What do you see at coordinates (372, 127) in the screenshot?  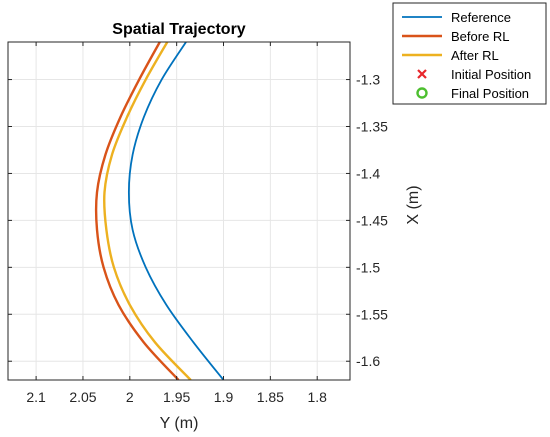 I see `y-tick-label: -1.35` at bounding box center [372, 127].